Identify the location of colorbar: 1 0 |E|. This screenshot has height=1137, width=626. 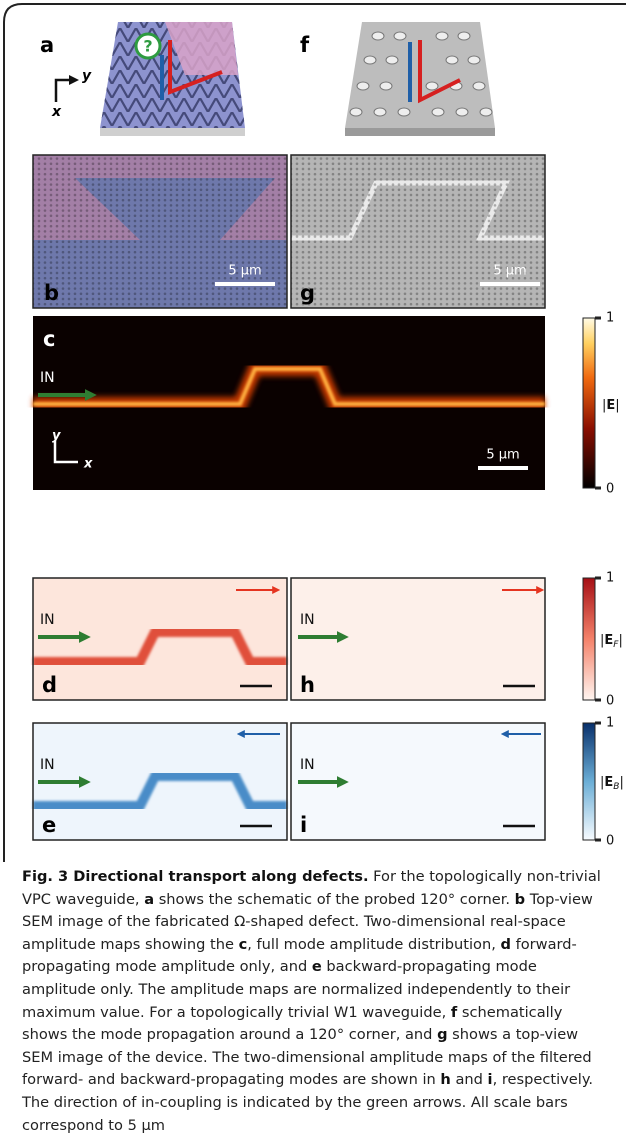
(601, 404).